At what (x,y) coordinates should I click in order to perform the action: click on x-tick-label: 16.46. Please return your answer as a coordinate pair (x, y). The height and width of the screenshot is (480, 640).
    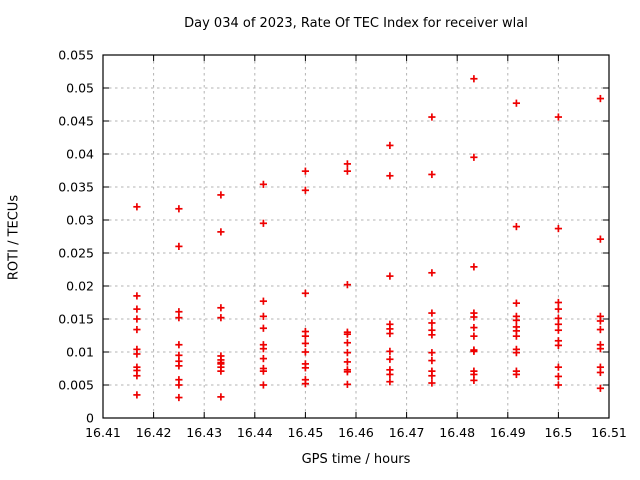
    Looking at the image, I should click on (356, 432).